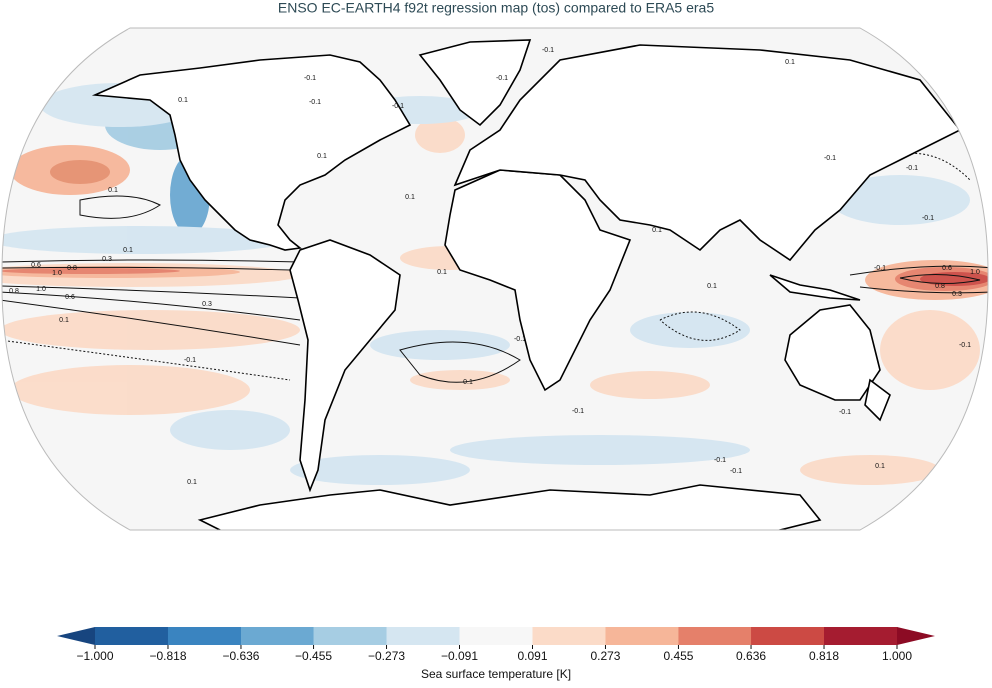 This screenshot has height=688, width=992. I want to click on colorbar-tick-label: 0.636, so click(751, 656).